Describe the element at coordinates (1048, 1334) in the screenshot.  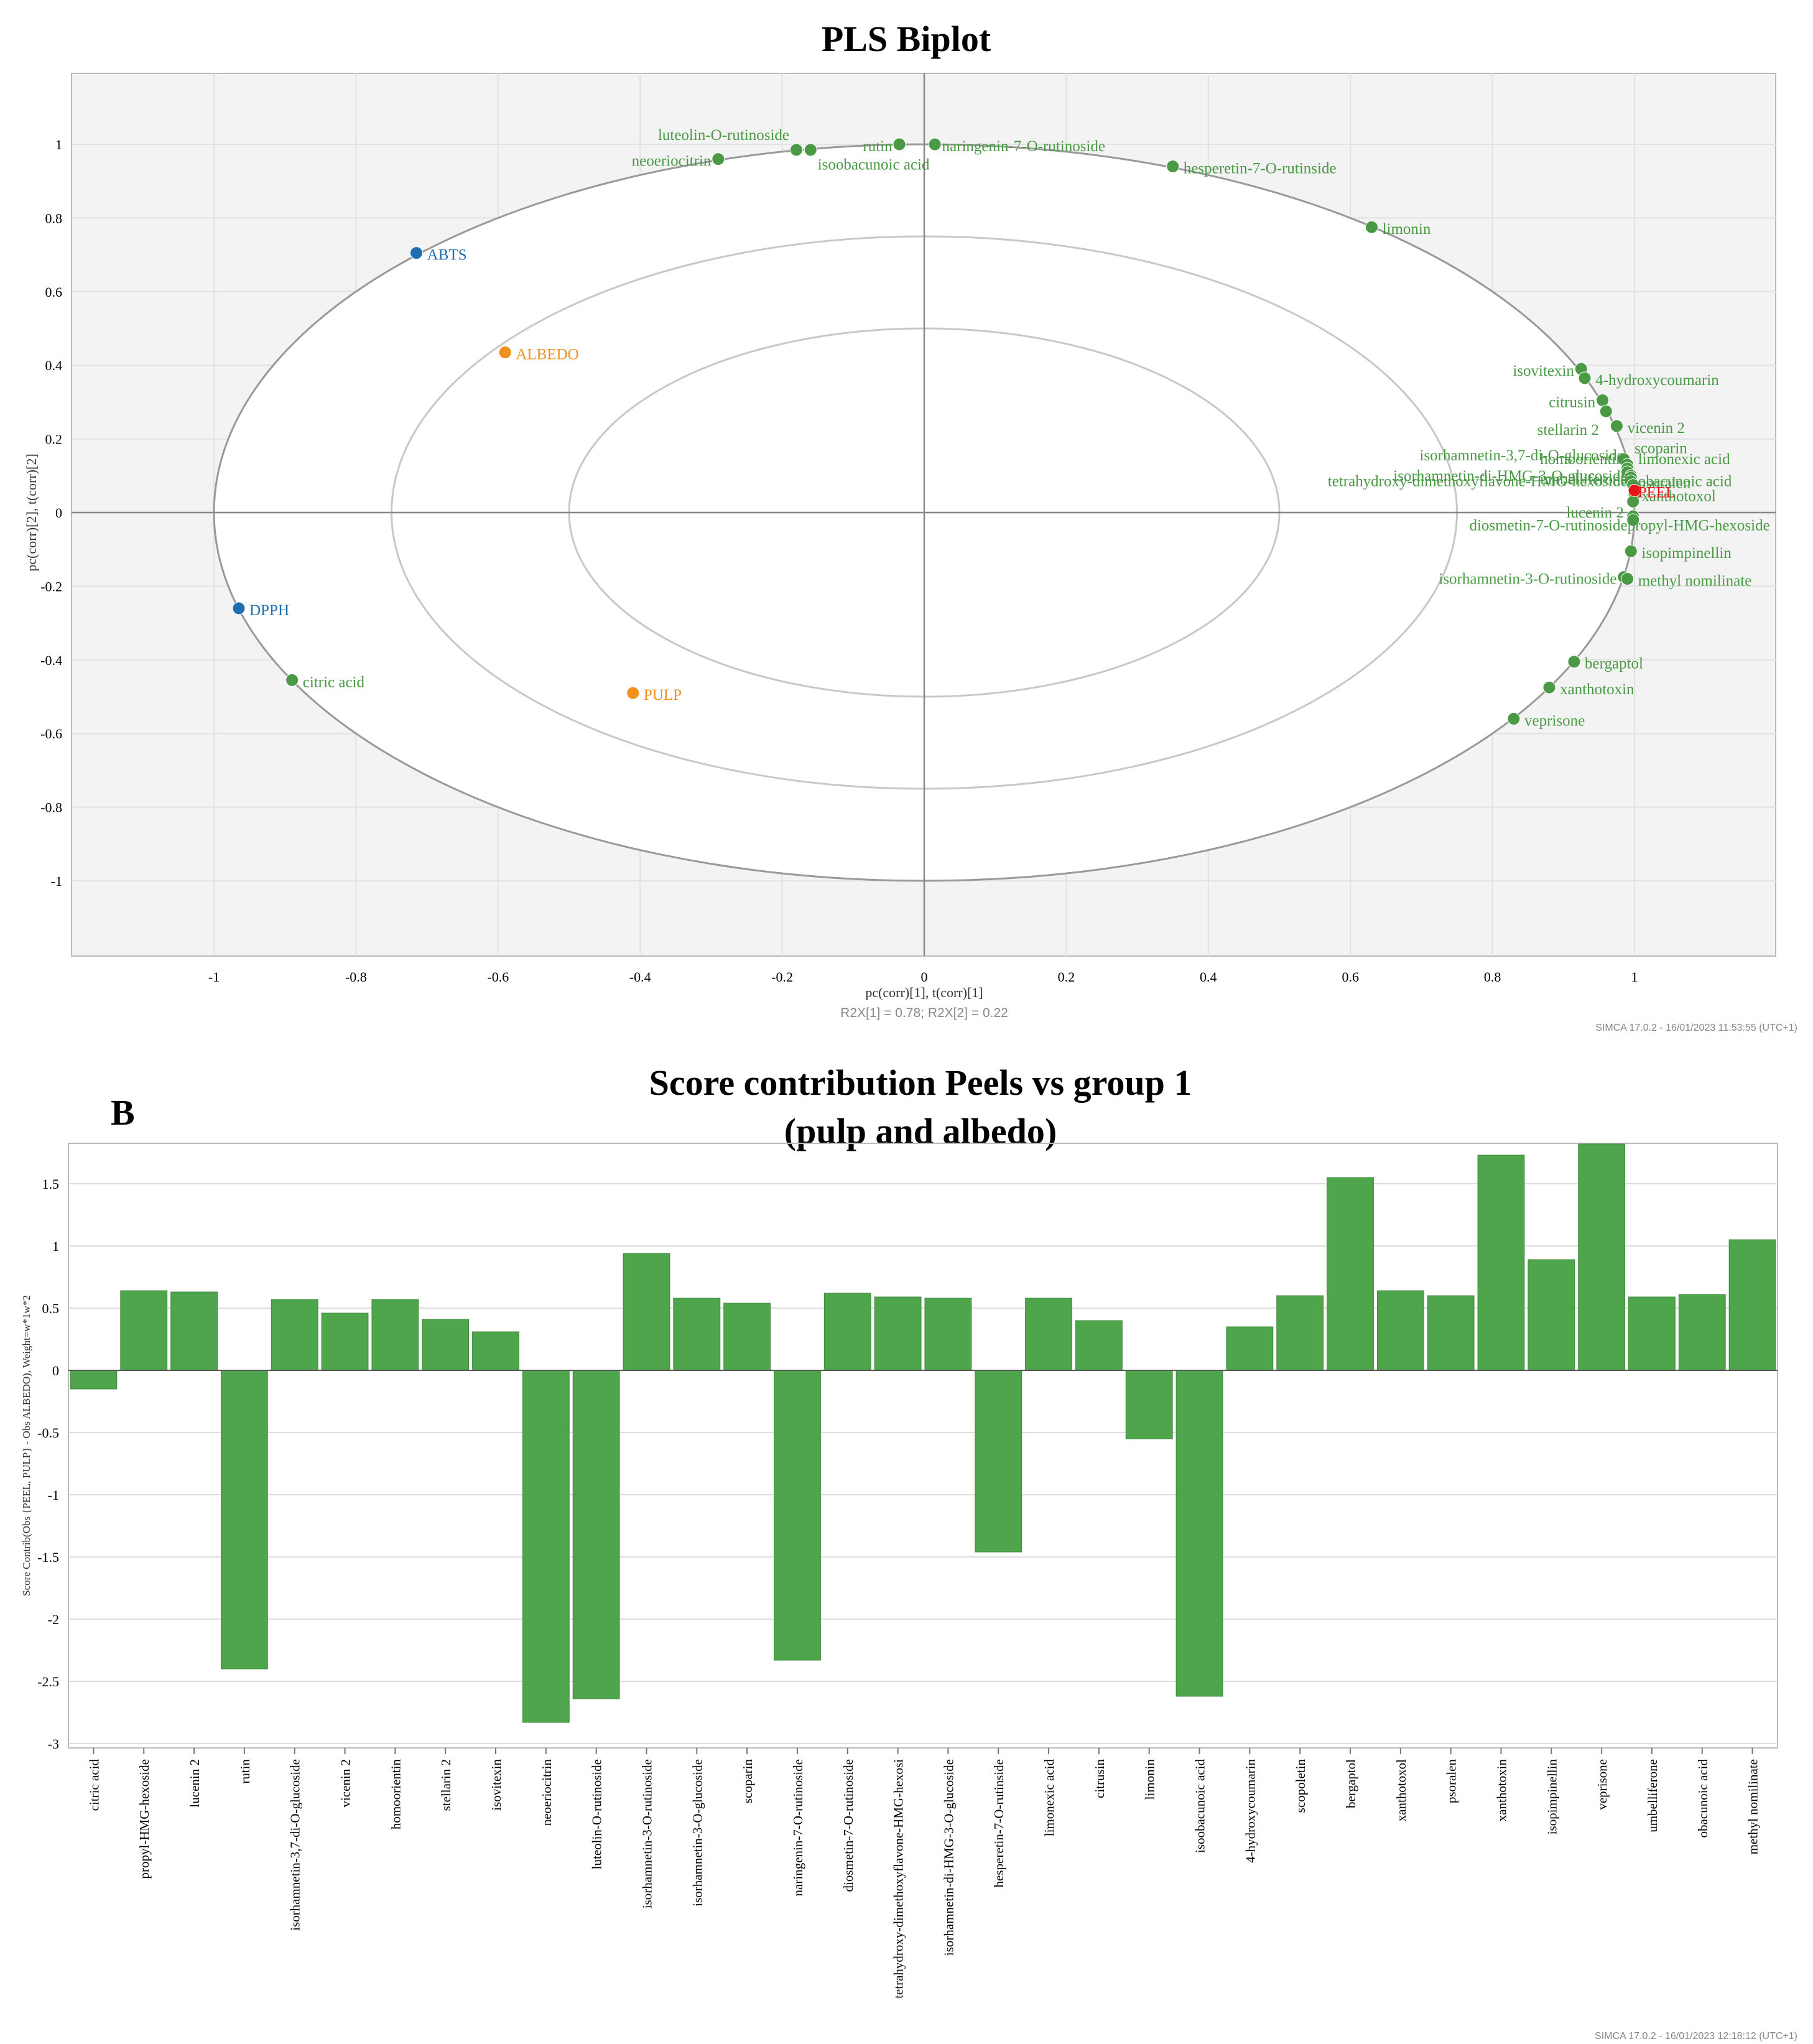
I see `bar-limonexic-acid` at that location.